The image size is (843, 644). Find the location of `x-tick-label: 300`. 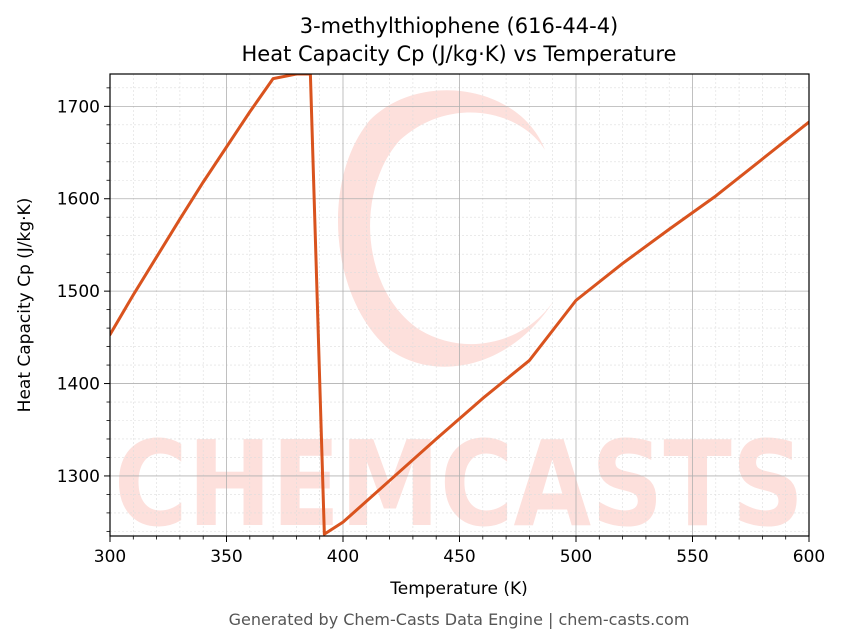

x-tick-label: 300 is located at coordinates (110, 557).